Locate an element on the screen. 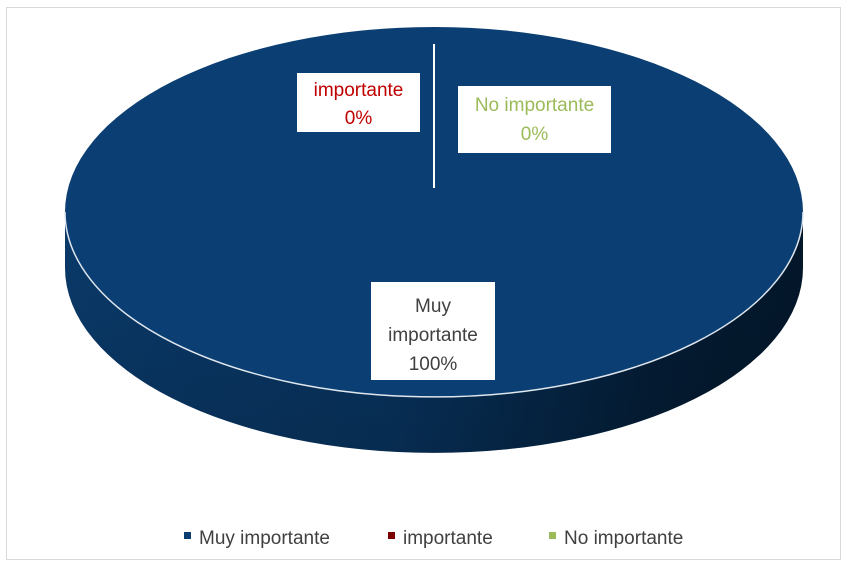 The width and height of the screenshot is (849, 568). legend-label-no-importante: No importante is located at coordinates (623, 538).